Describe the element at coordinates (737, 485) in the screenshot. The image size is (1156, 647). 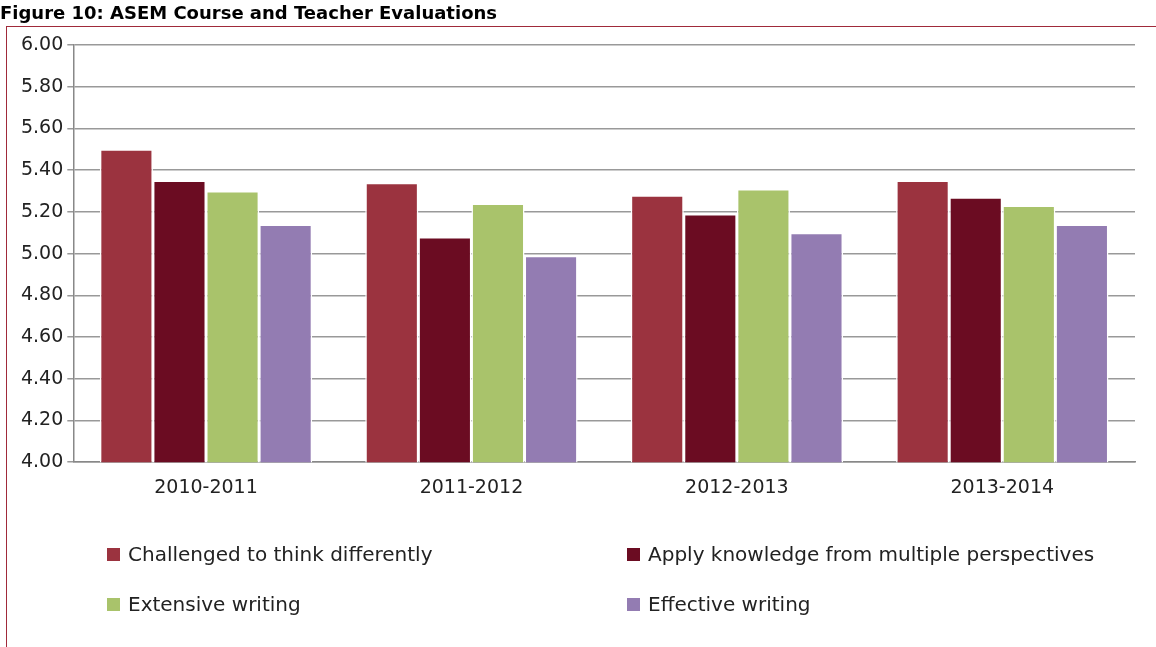
I see `x-tick-label: 2012-2013` at that location.